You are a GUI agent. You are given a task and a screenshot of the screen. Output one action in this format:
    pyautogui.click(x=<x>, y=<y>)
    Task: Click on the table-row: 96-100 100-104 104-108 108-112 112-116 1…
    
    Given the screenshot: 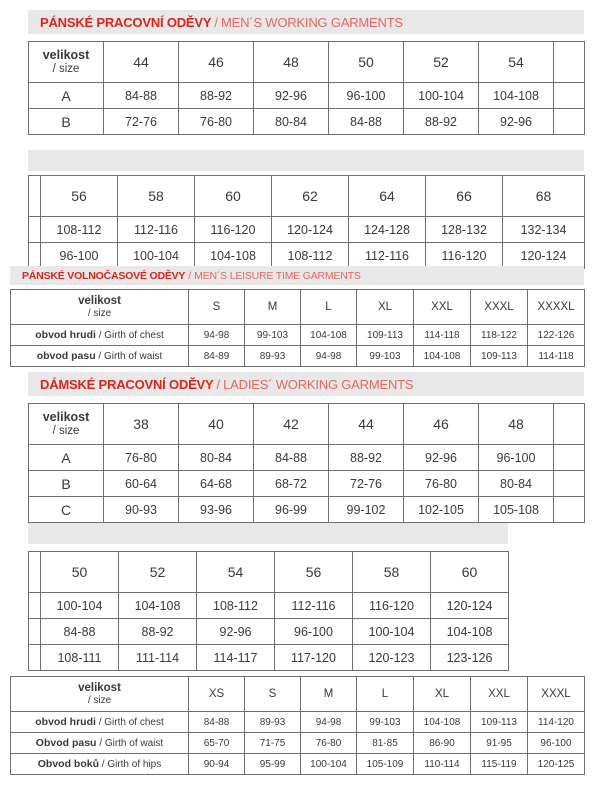 What is the action you would take?
    pyautogui.click(x=306, y=255)
    